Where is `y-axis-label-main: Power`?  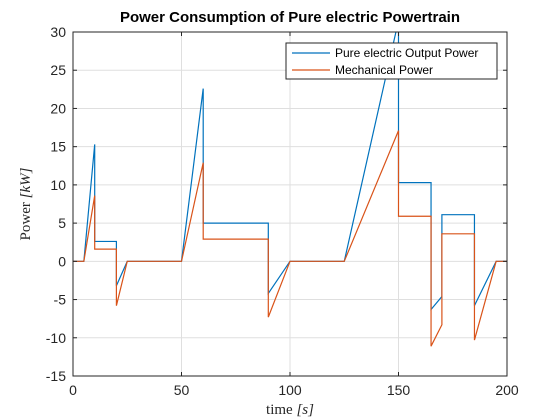
y-axis-label-main: Power is located at coordinates (26, 221).